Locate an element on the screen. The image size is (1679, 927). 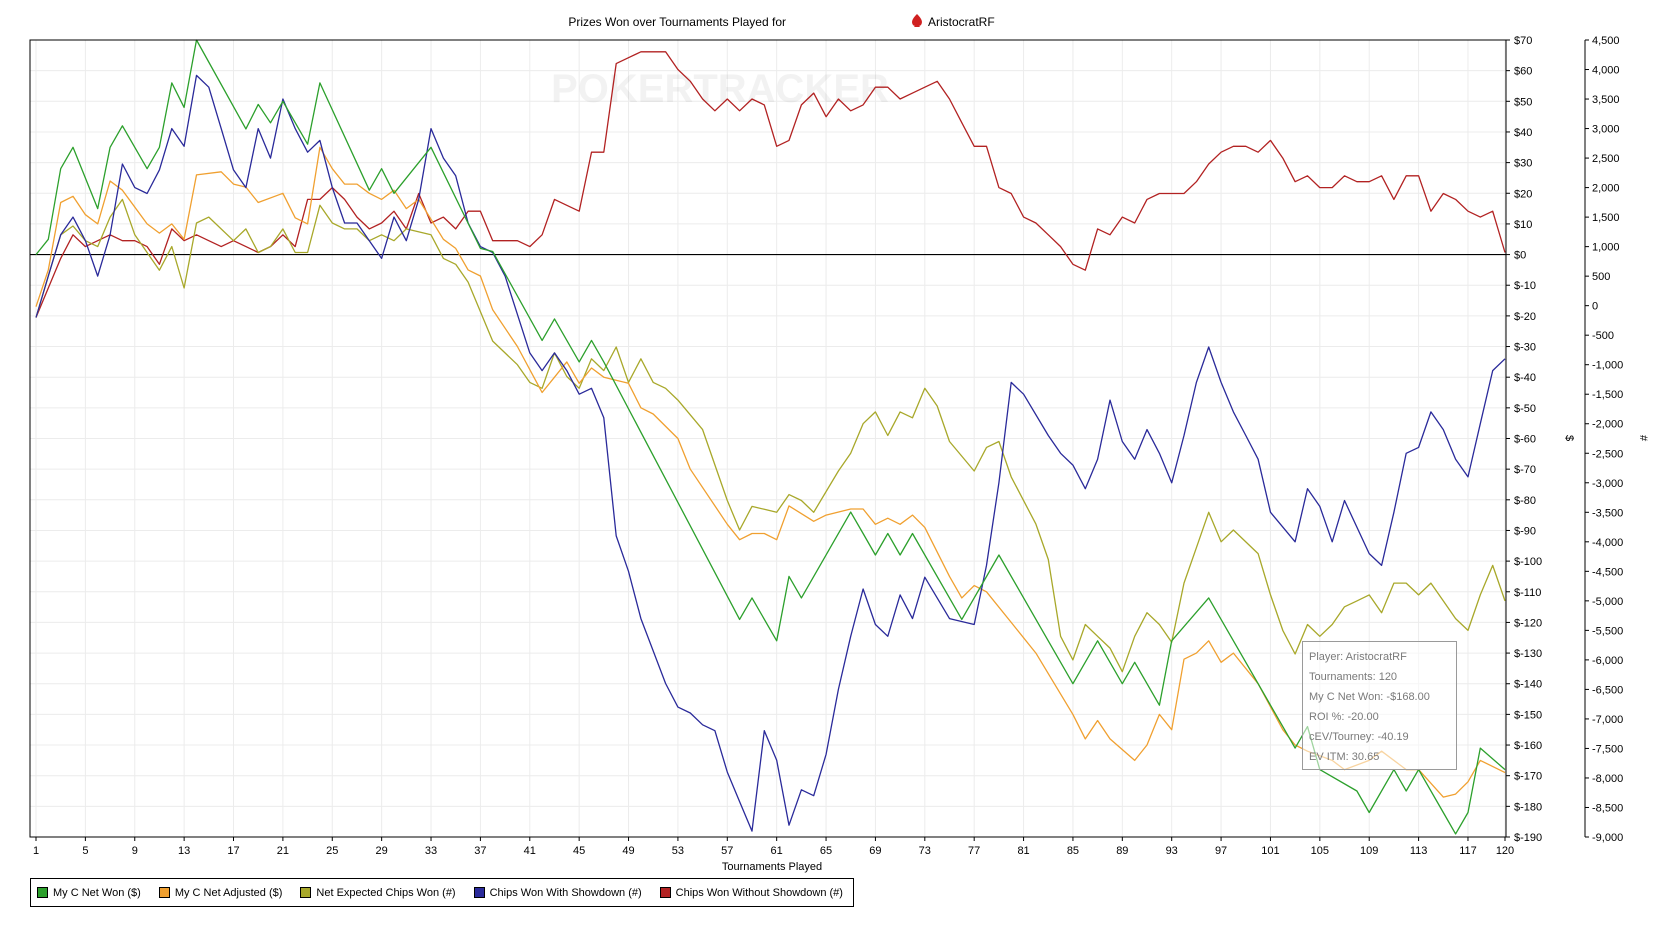
x-axis-tick-label: 1 is located at coordinates (36, 851).